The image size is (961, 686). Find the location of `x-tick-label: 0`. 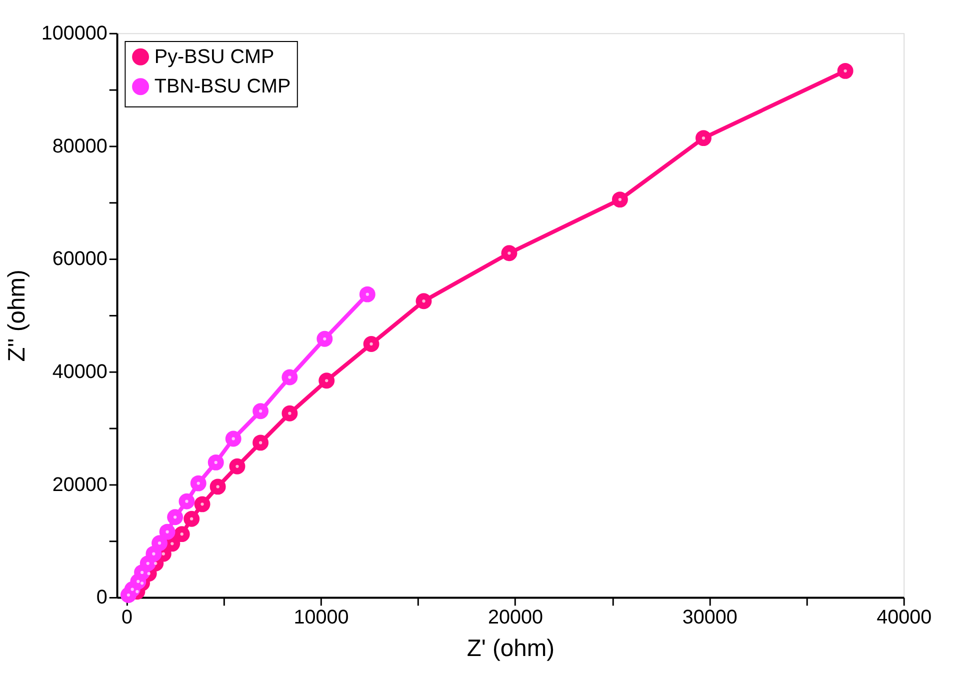

x-tick-label: 0 is located at coordinates (126, 617).